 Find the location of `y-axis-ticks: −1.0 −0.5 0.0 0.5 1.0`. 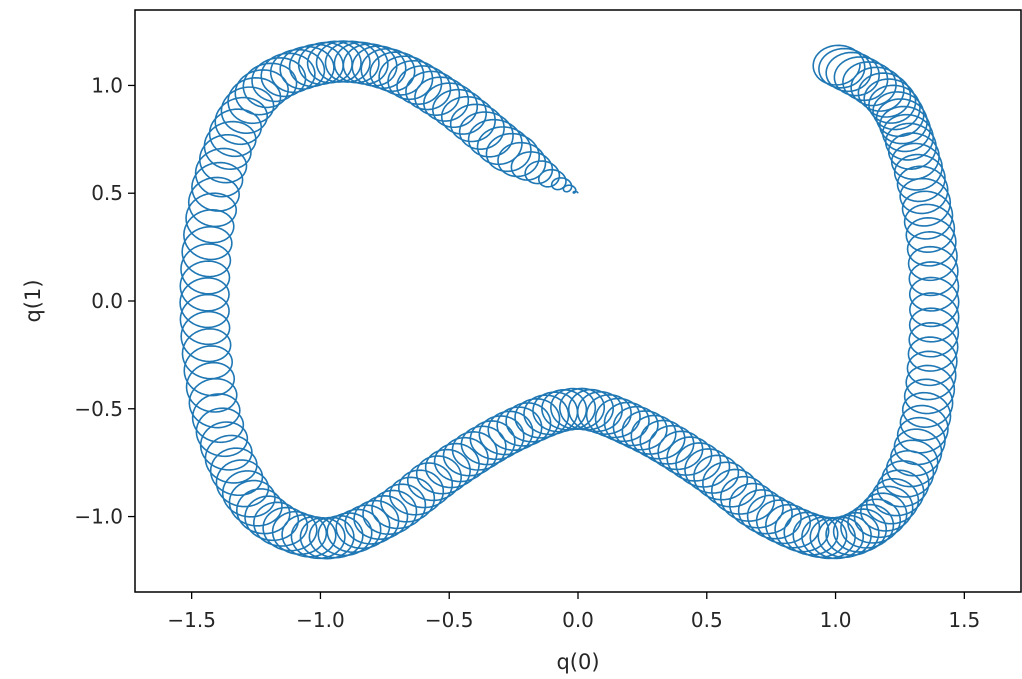

y-axis-ticks: −1.0 −0.5 0.0 0.5 1.0 is located at coordinates (104, 301).